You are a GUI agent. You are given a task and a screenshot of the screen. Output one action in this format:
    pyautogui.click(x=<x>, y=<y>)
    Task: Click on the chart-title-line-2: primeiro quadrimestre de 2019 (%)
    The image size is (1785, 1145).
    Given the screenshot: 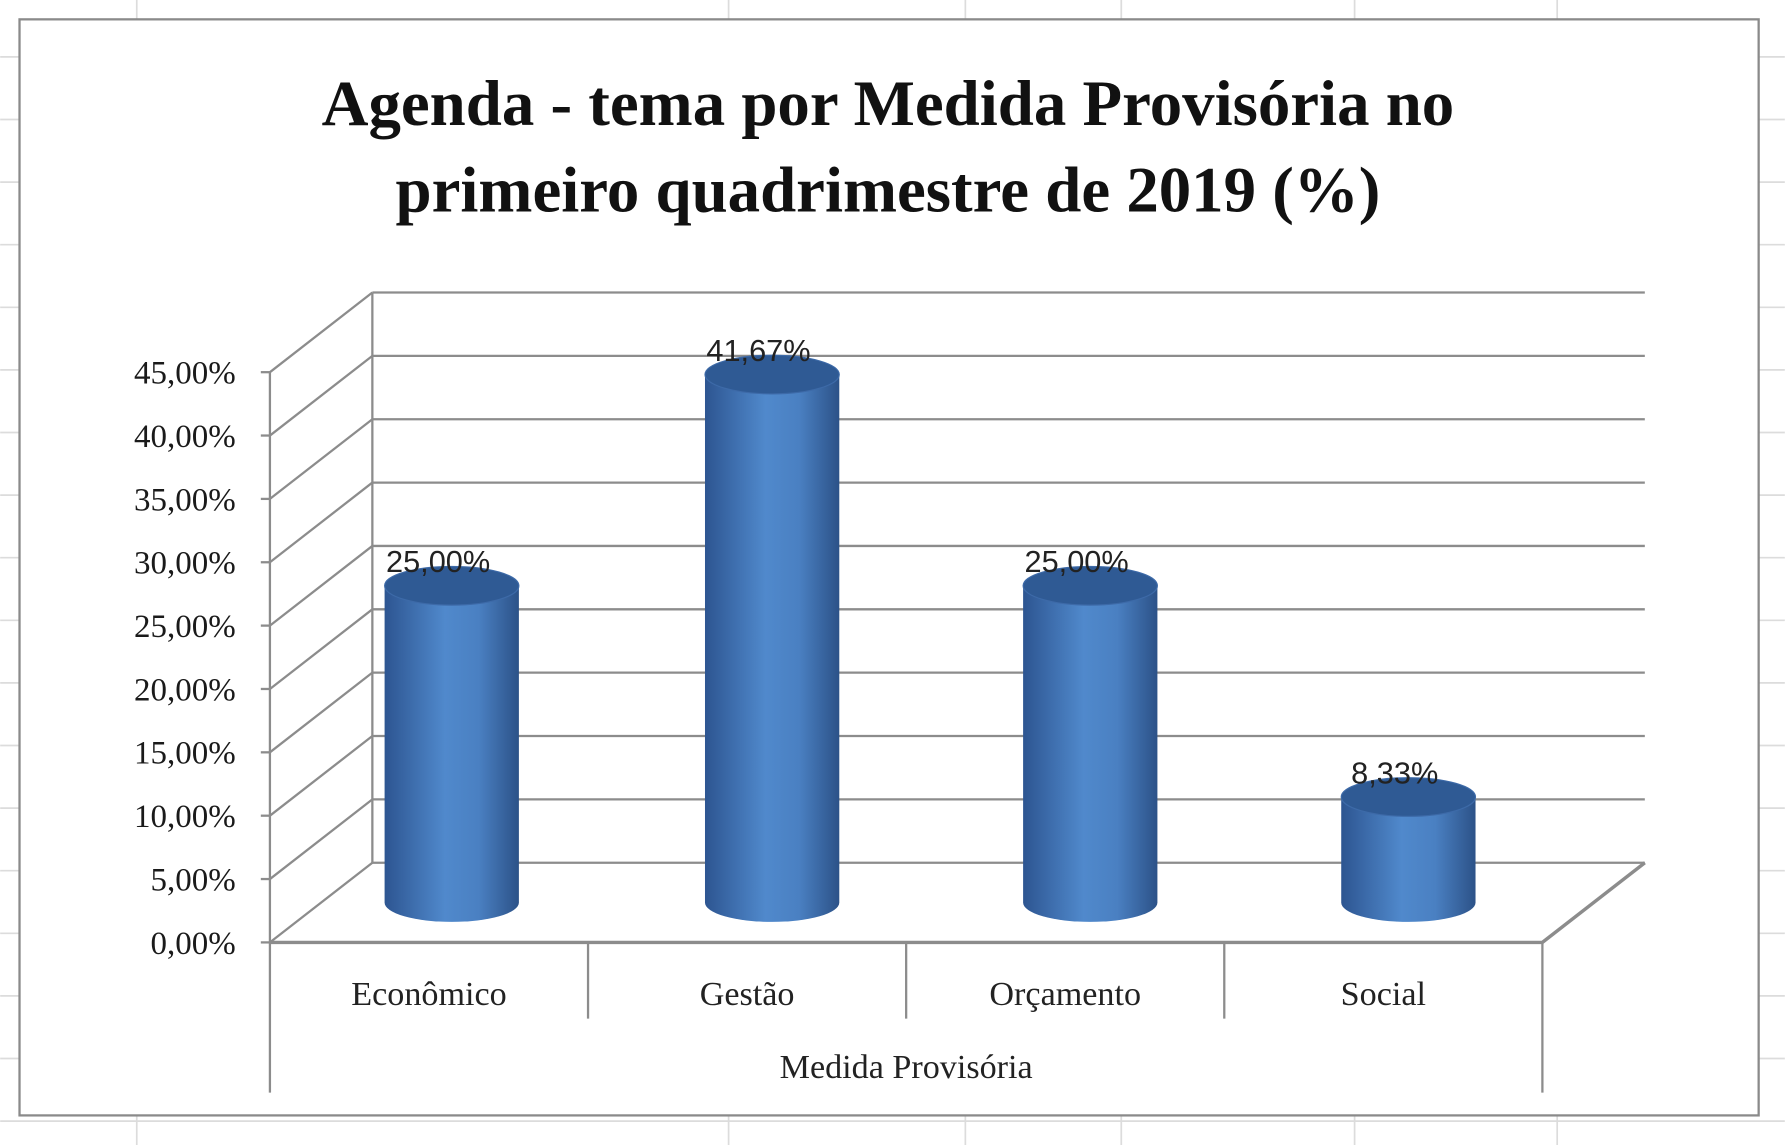 What is the action you would take?
    pyautogui.click(x=888, y=191)
    